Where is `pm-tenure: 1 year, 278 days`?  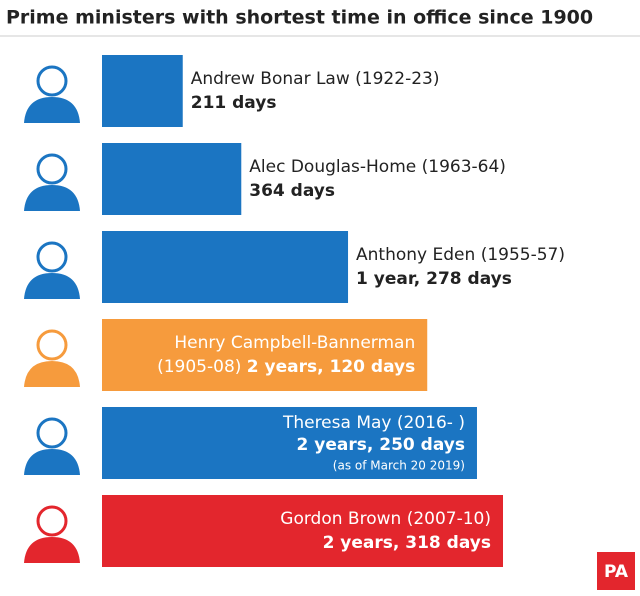 pm-tenure: 1 year, 278 days is located at coordinates (434, 279).